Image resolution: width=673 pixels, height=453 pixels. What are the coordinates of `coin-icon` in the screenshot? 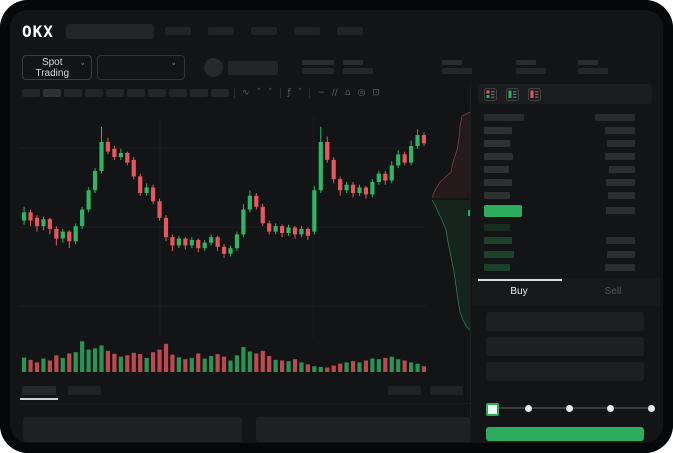 It's located at (213, 67).